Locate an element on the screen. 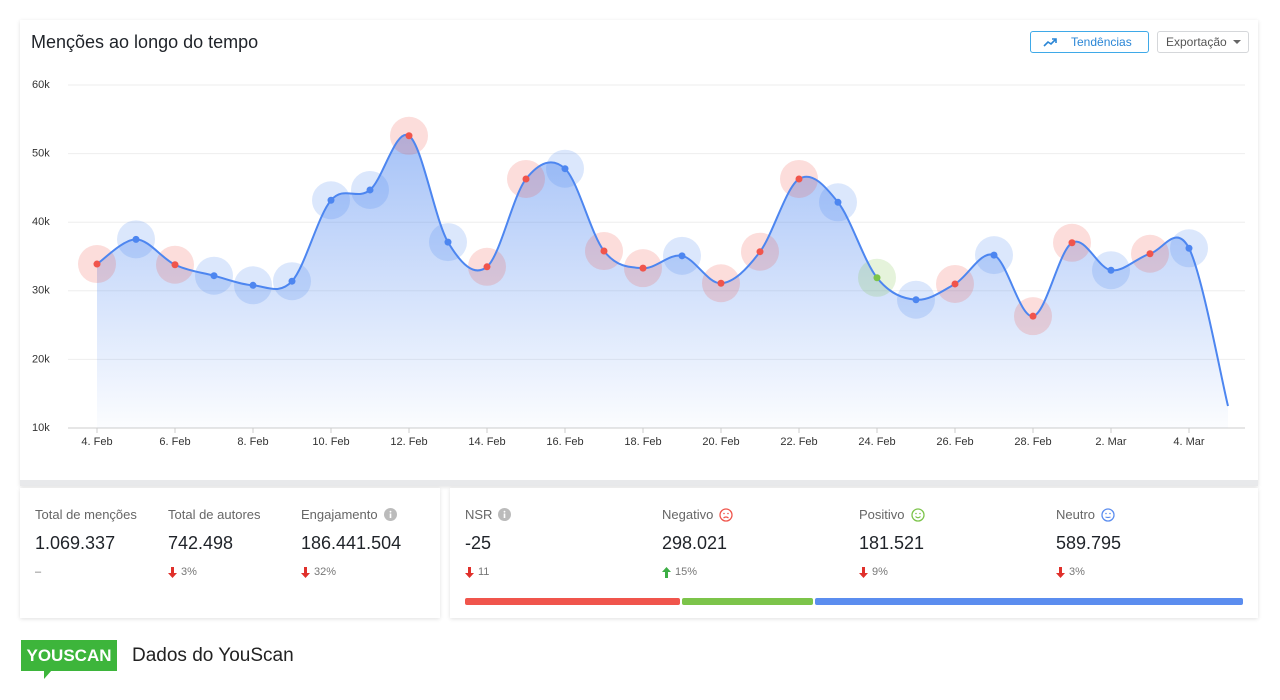 The image size is (1280, 700). stat-label: Total de menções is located at coordinates (86, 514).